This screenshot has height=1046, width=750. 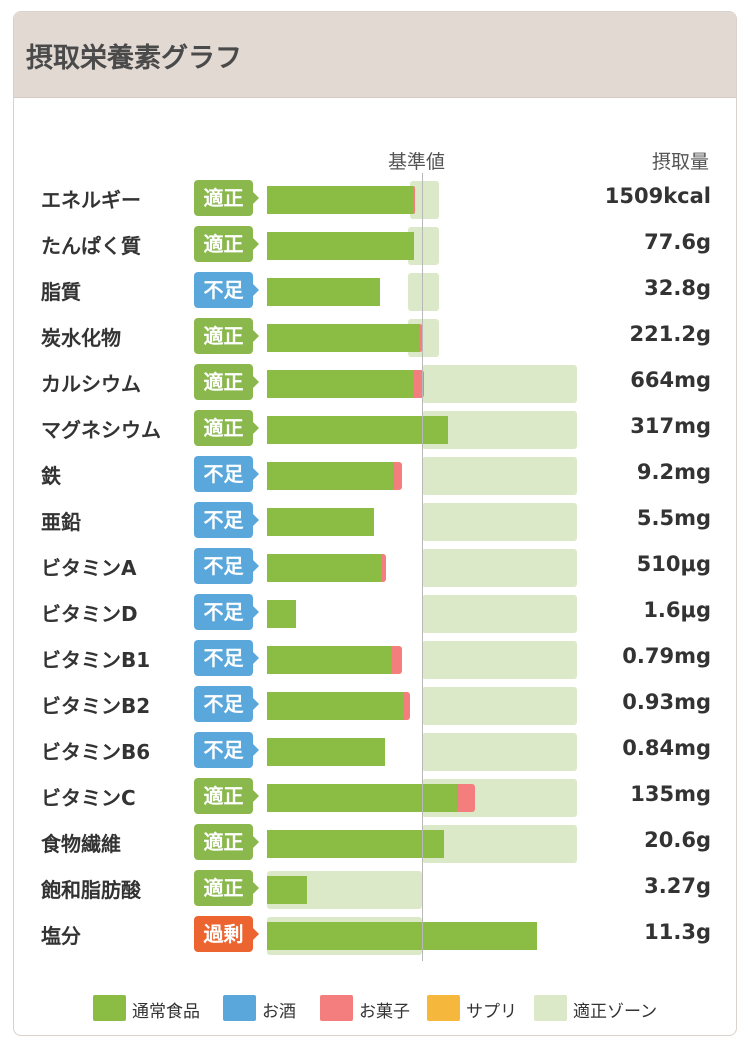 I want to click on legend-label: 通常食品, so click(x=166, y=1012).